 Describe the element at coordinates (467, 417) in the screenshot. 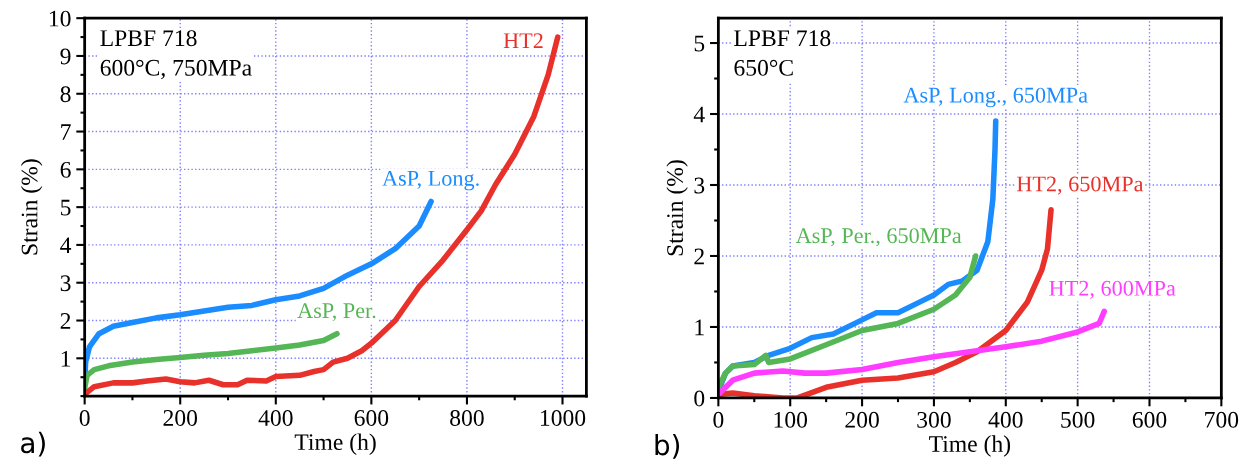

I see `x-tick-label: 800` at that location.